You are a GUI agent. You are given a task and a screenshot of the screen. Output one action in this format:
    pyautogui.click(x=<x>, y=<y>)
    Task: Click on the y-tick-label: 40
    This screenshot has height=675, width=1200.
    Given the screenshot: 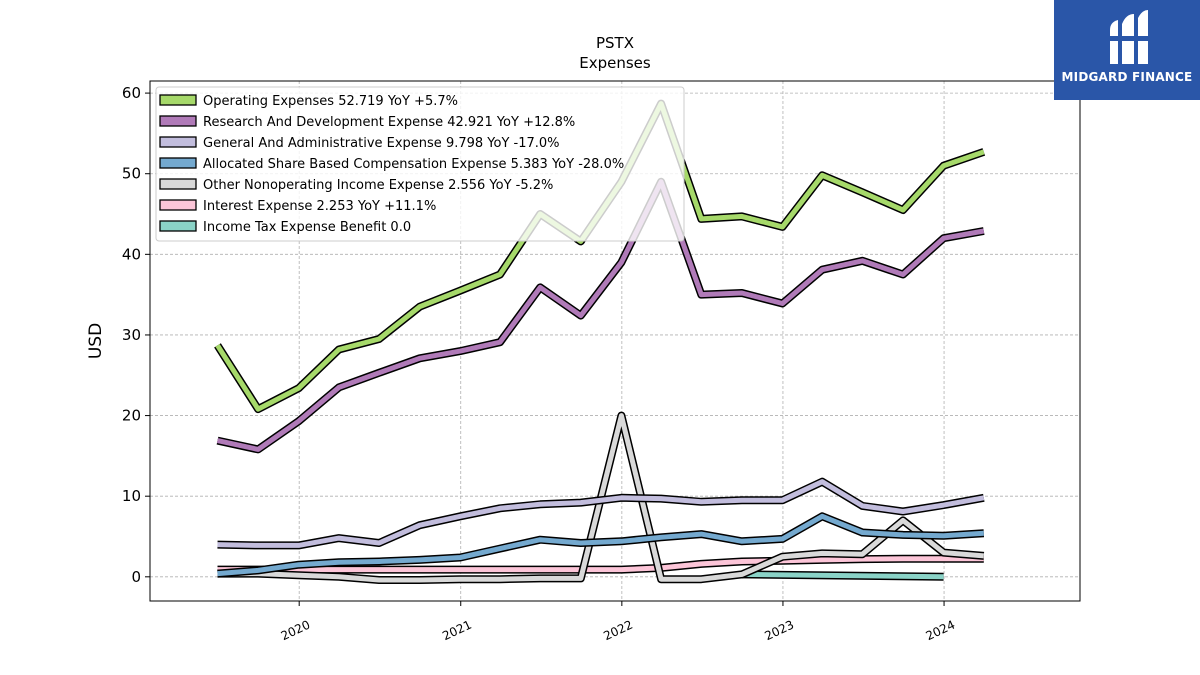 What is the action you would take?
    pyautogui.click(x=131, y=254)
    